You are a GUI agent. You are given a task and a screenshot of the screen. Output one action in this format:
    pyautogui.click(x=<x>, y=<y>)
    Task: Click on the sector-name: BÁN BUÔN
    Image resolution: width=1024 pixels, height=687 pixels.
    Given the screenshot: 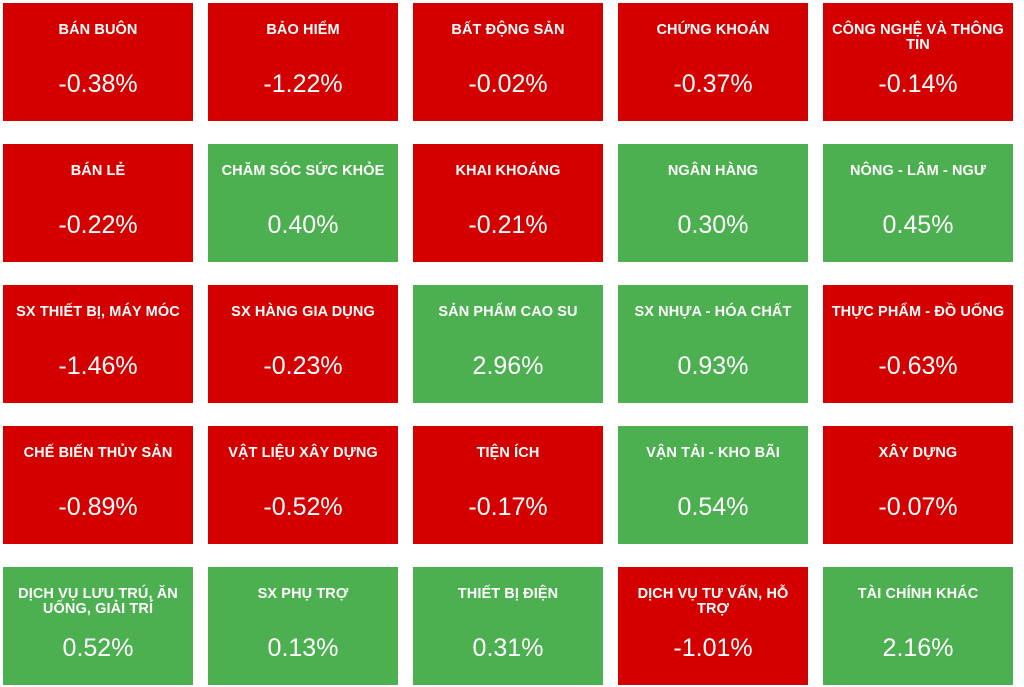 What is the action you would take?
    pyautogui.click(x=98, y=30)
    